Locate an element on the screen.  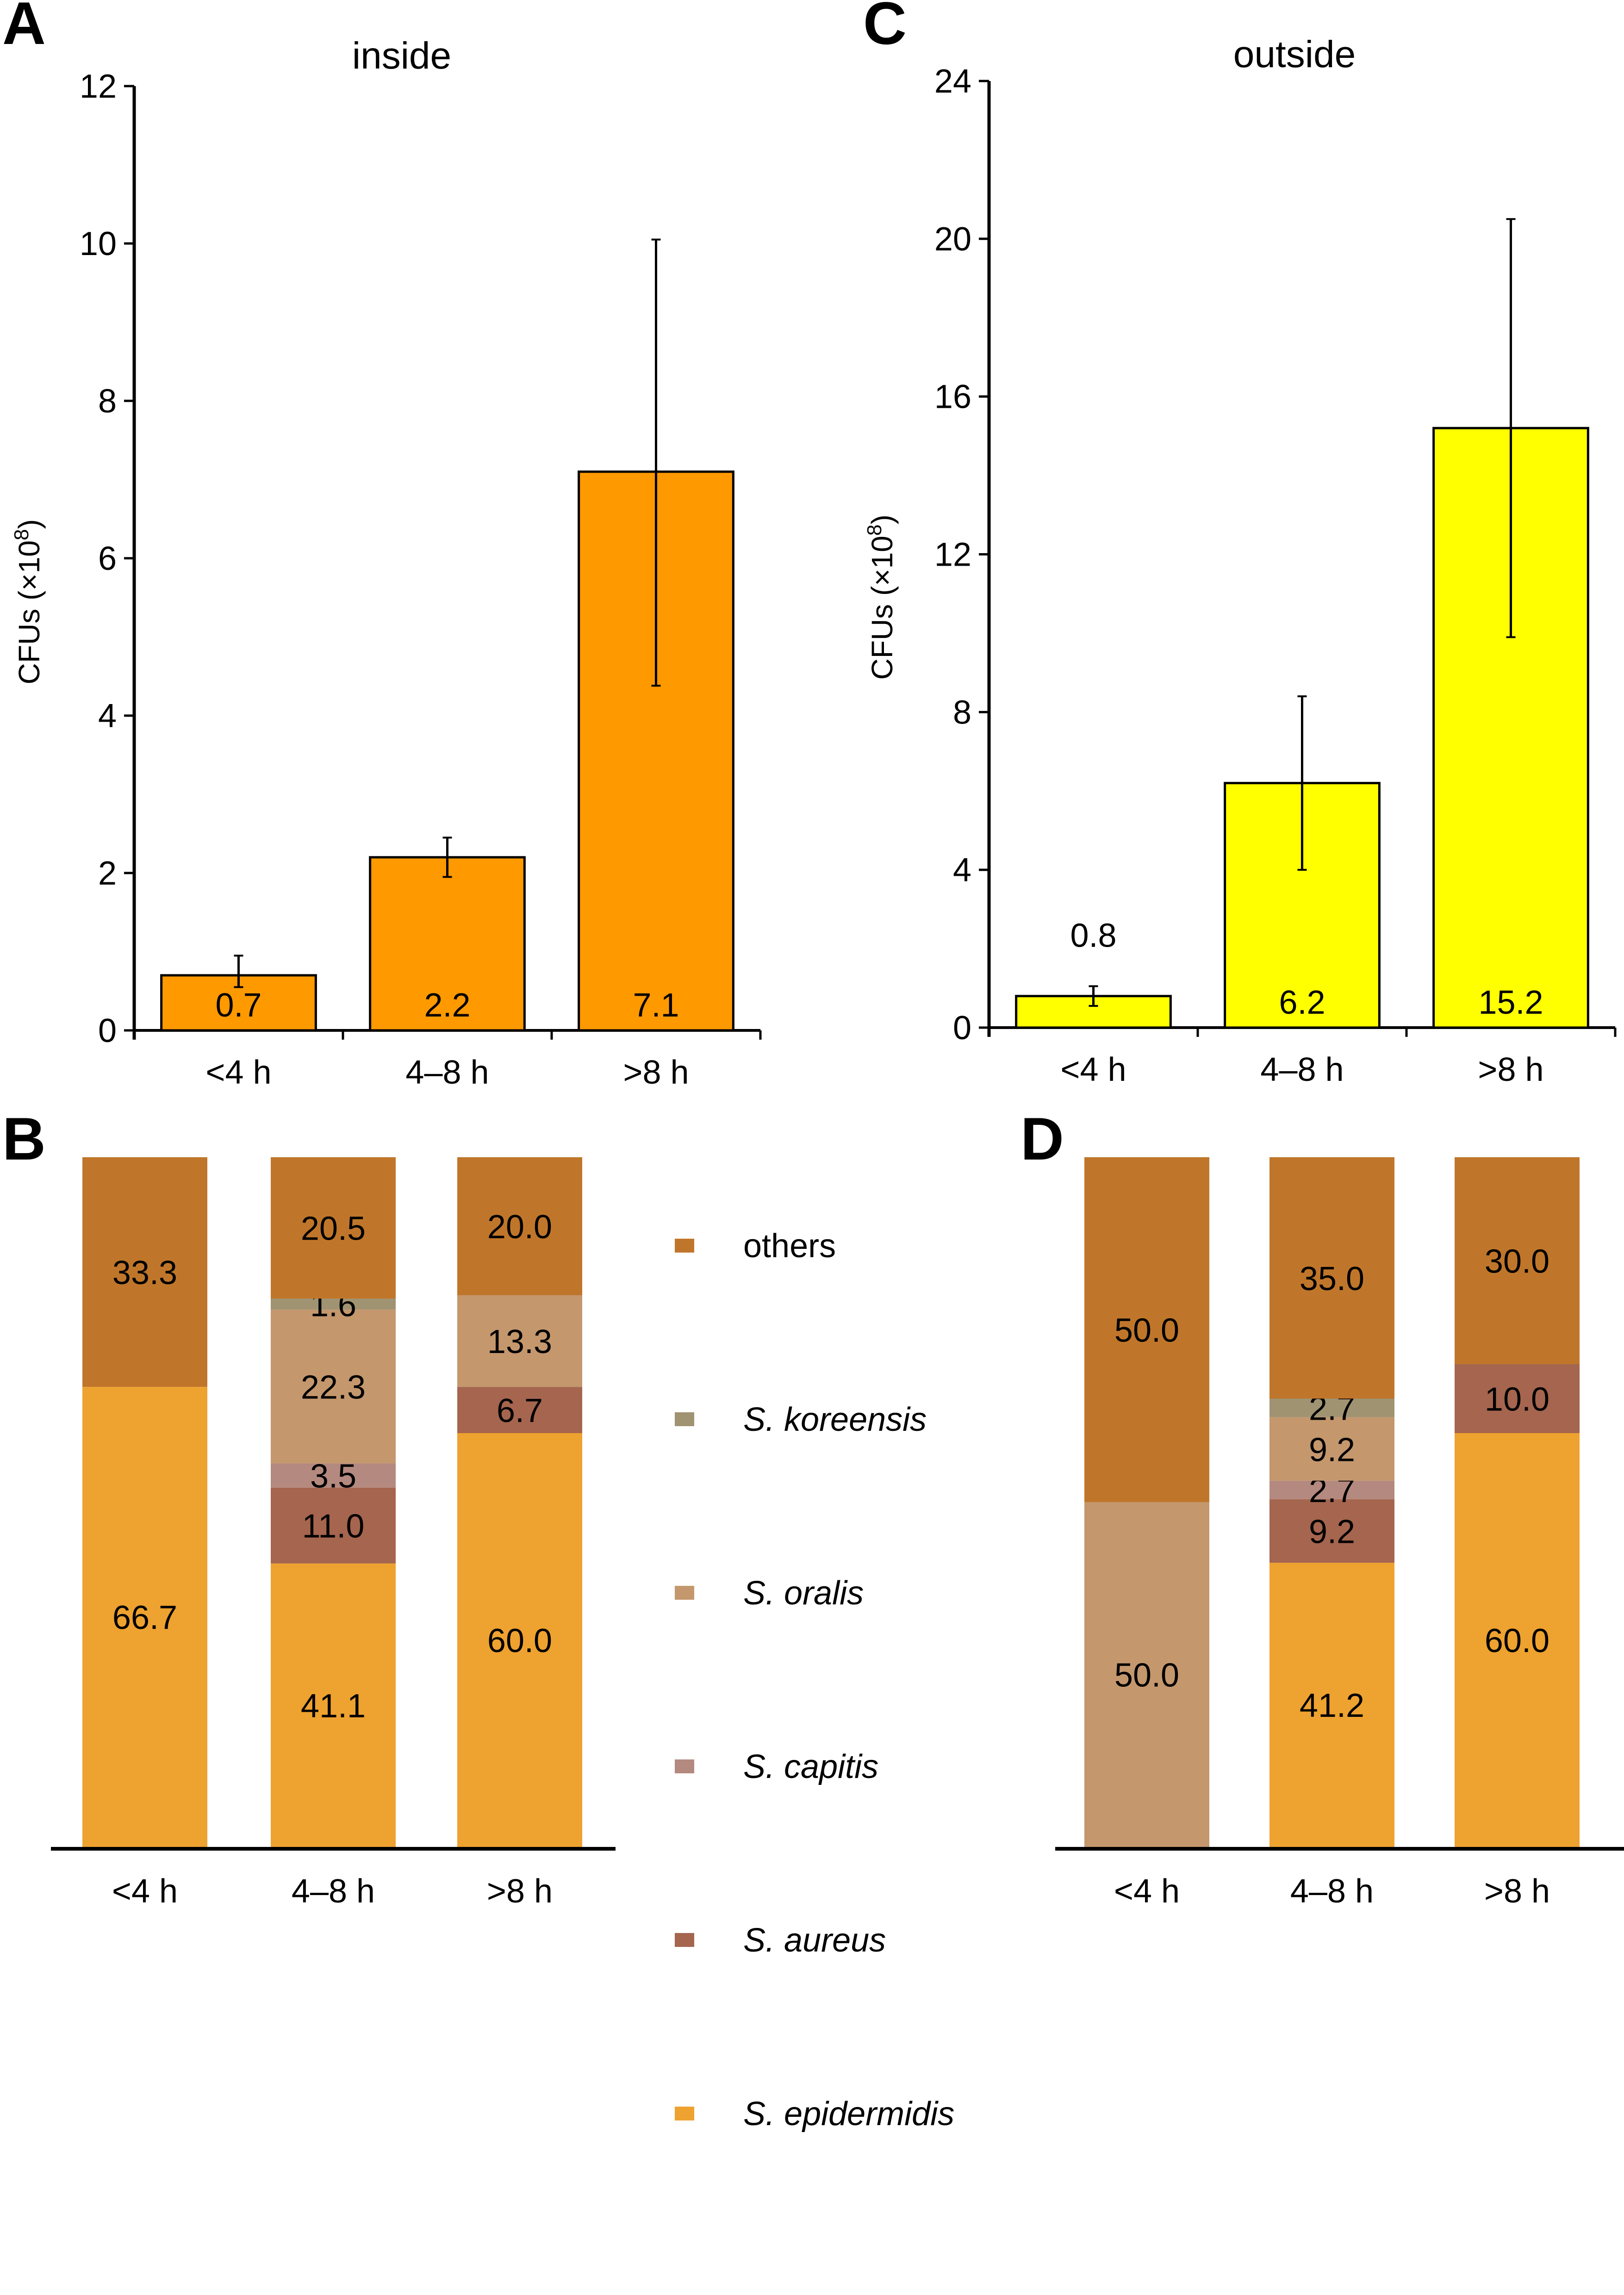
data-label: 6.2 is located at coordinates (1302, 1002).